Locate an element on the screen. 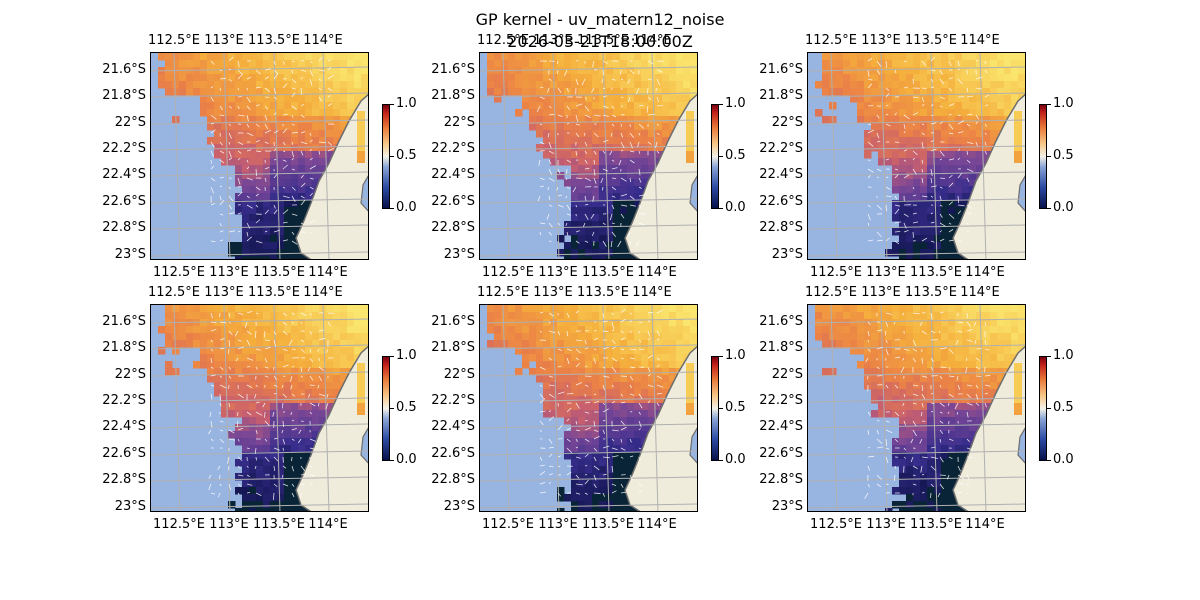 This screenshot has height=600, width=1200. map-canvas is located at coordinates (260, 408).